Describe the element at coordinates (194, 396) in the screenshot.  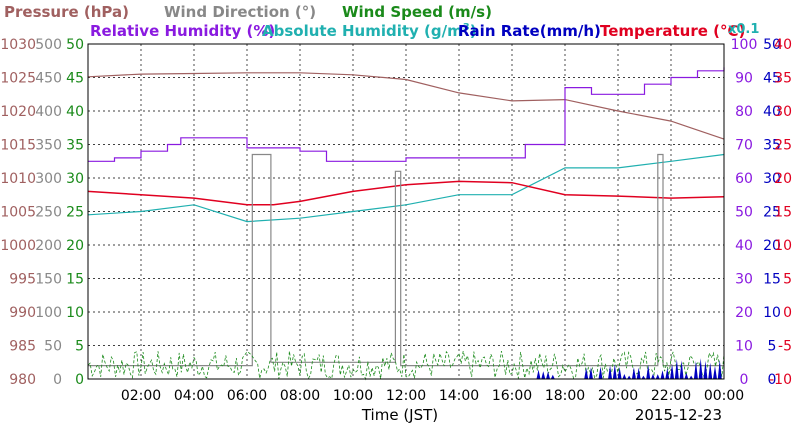
I see `tick-x: 04:00` at that location.